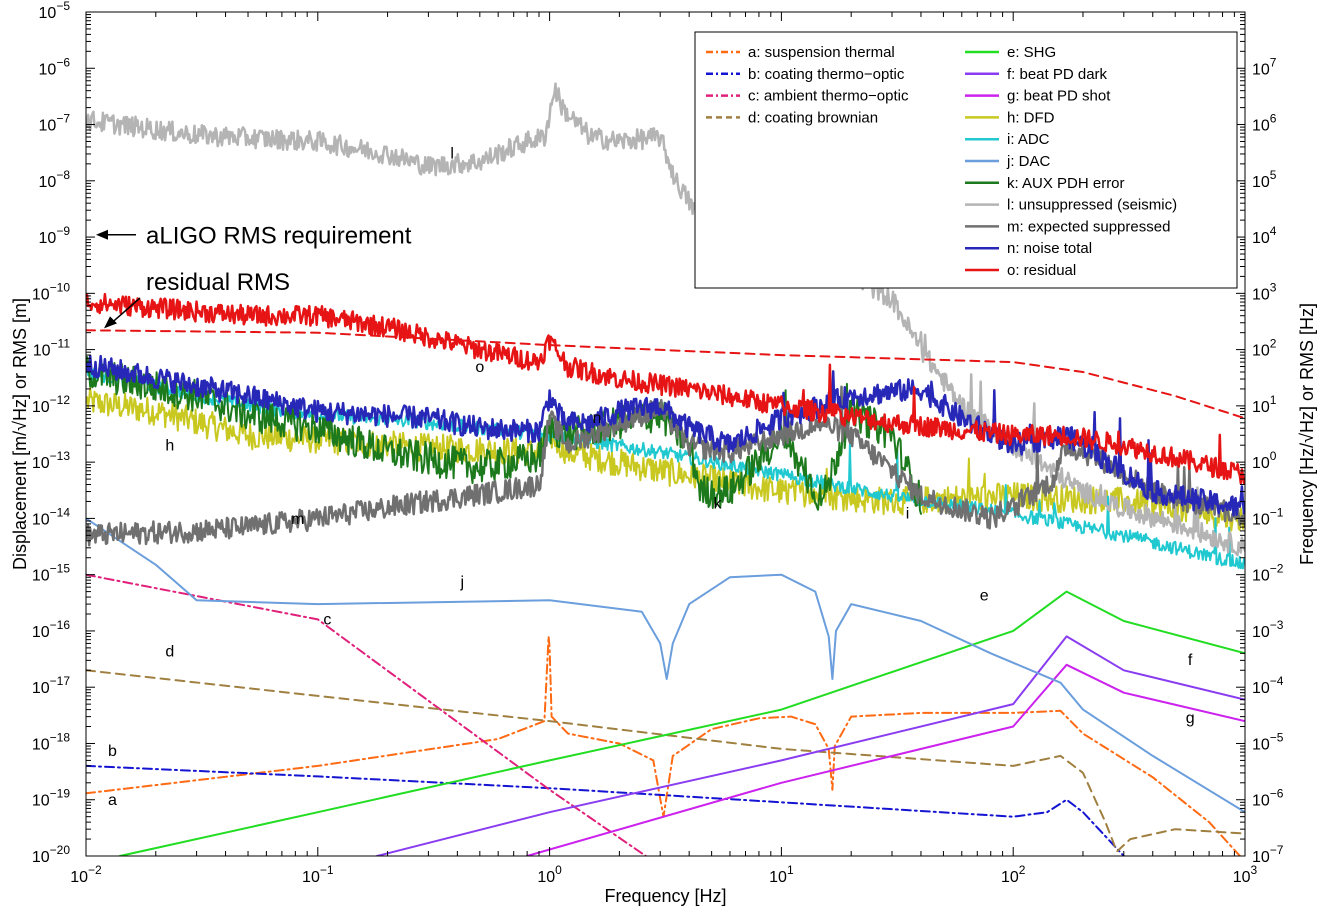 The width and height of the screenshot is (1330, 909). I want to click on y-right-tick-label: 10⁵, so click(1264, 179).